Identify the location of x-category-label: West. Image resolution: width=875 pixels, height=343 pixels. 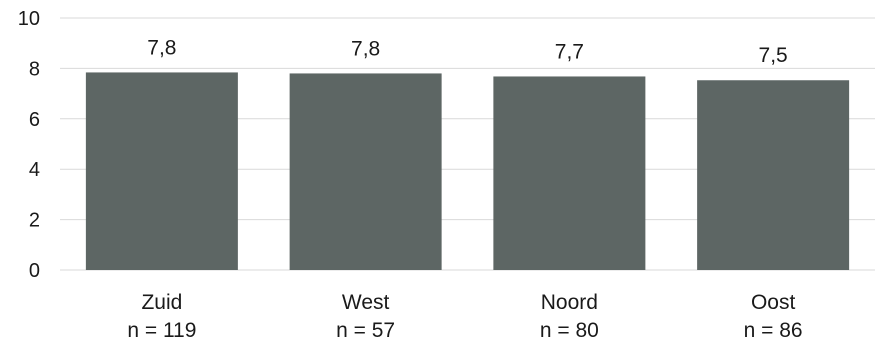
(366, 302).